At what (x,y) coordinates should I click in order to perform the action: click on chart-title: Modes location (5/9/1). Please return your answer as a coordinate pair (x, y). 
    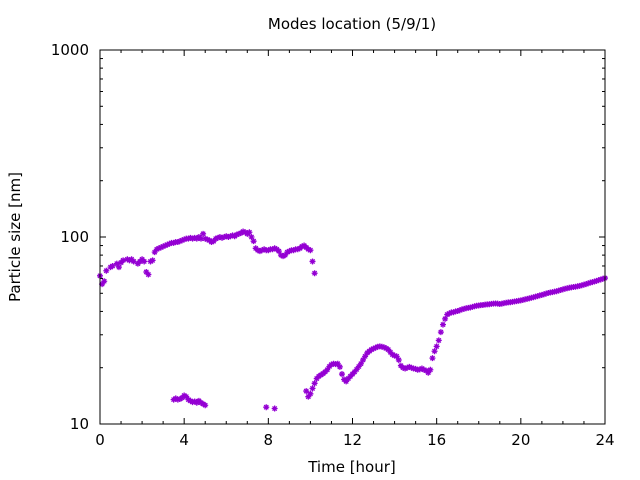
    Looking at the image, I should click on (352, 24).